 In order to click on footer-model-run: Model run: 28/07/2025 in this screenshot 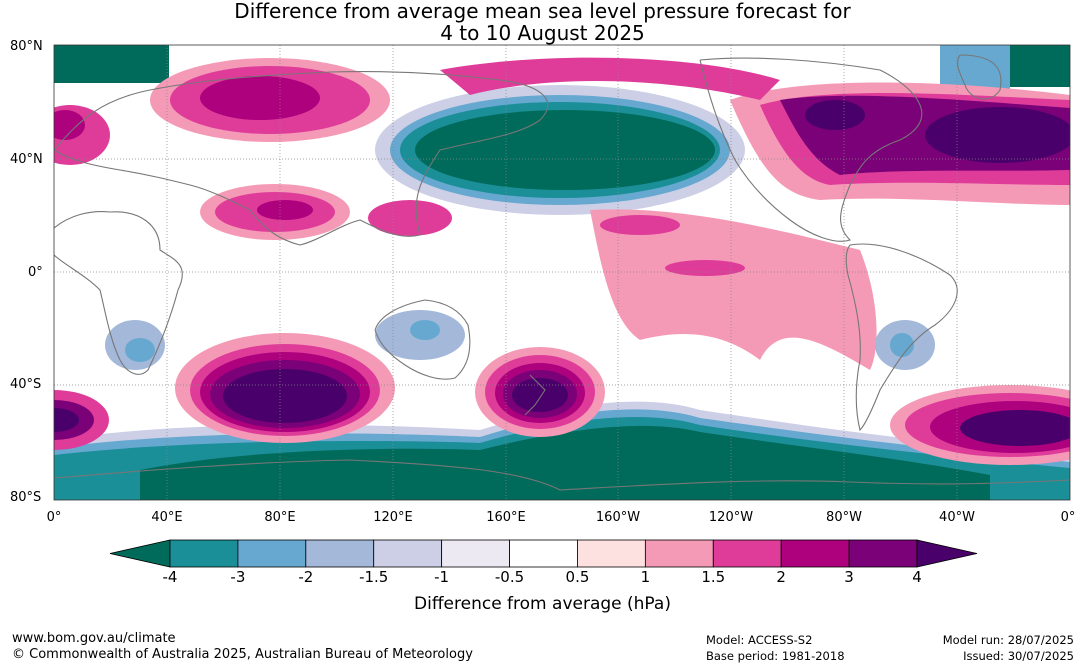, I will do `click(1008, 640)`.